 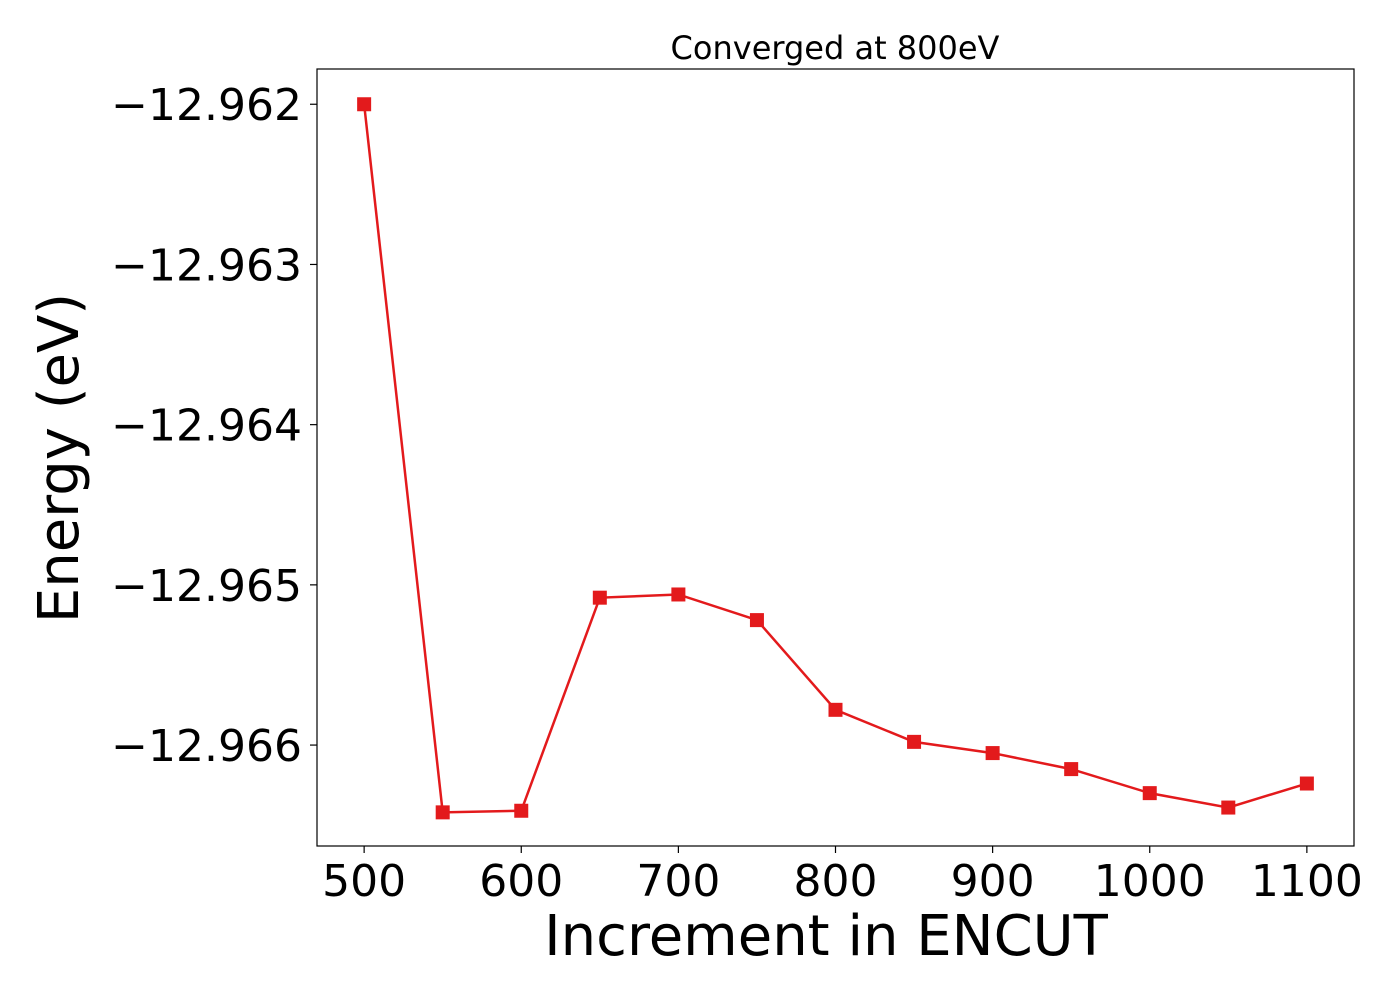 What do you see at coordinates (1150, 881) in the screenshot?
I see `x-tick-label: 1000` at bounding box center [1150, 881].